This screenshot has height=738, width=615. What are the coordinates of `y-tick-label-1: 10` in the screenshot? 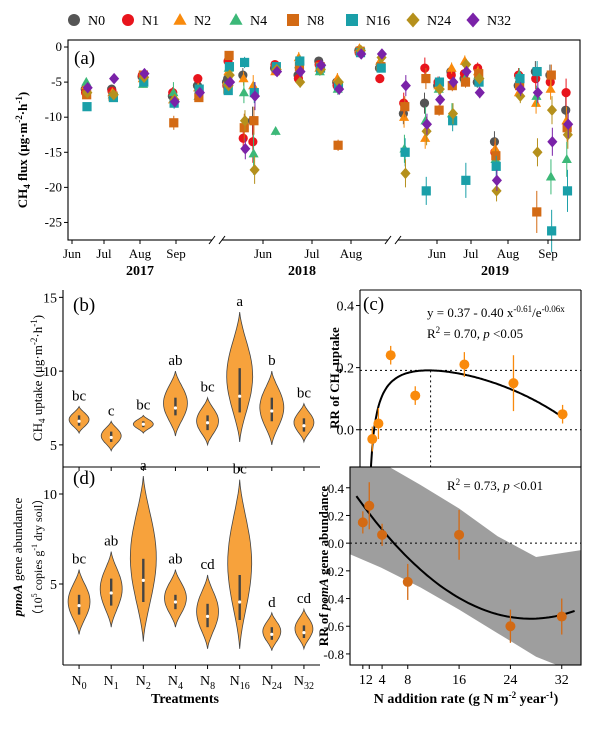 It's located at (50, 372).